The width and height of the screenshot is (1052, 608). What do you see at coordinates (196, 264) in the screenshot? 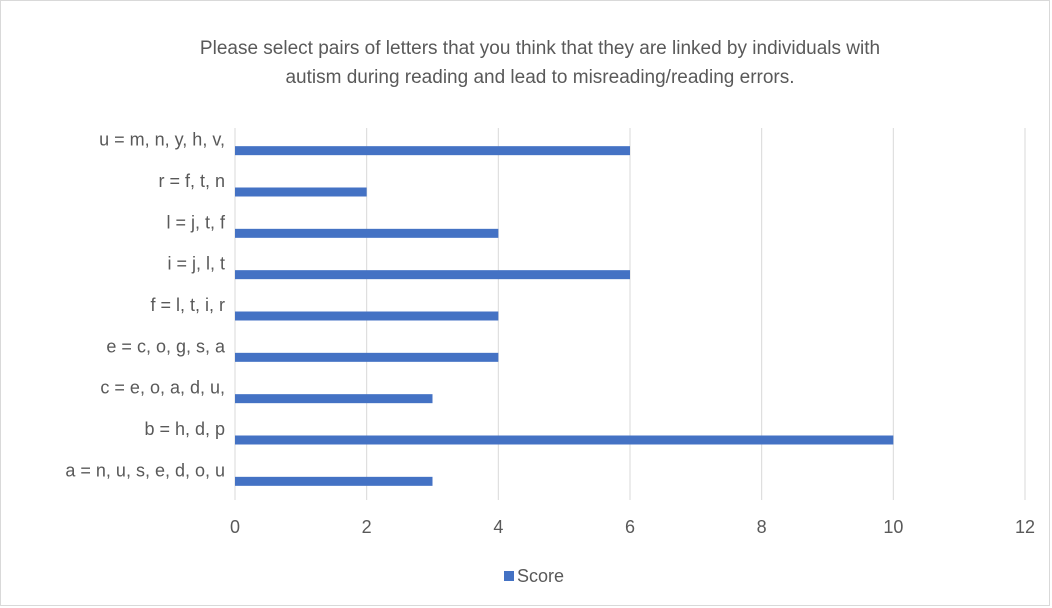
I see `category-label: i = j, l, t` at bounding box center [196, 264].